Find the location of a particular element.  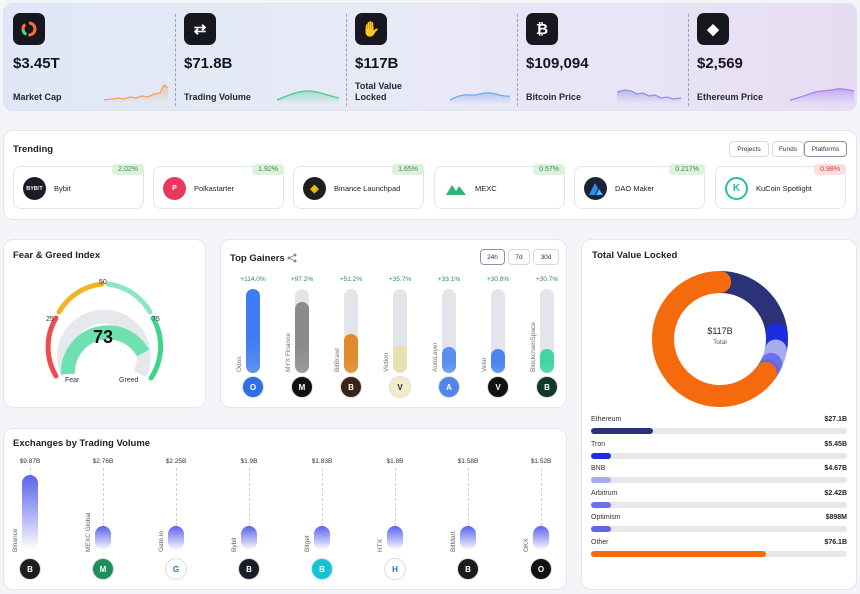

bitget-logo: B is located at coordinates (322, 569).